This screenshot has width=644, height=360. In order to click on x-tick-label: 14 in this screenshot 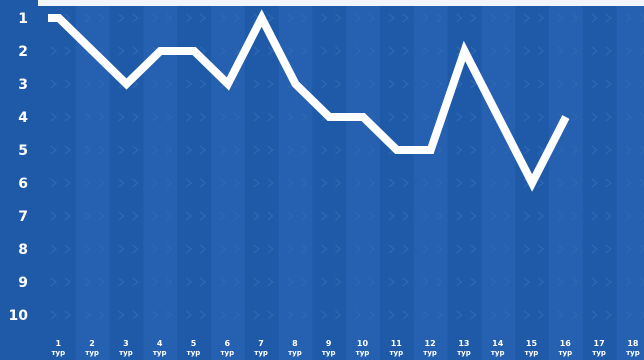, I will do `click(498, 343)`.